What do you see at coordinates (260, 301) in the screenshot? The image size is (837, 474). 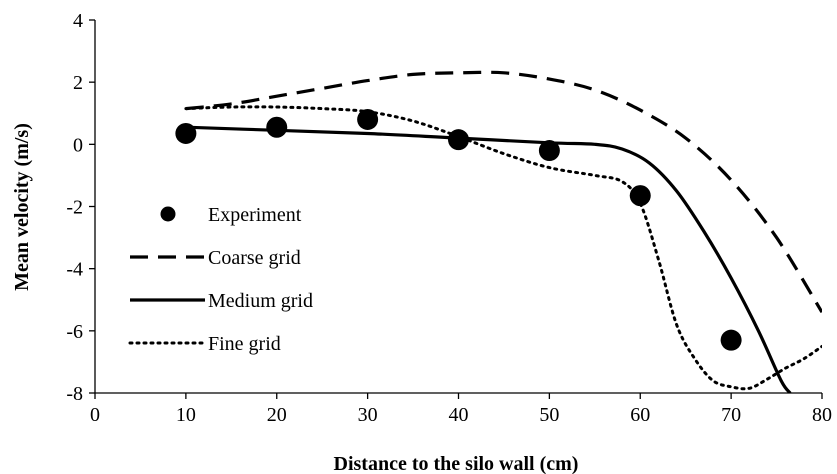 I see `legend-label-medium-grid: Medium grid` at bounding box center [260, 301].